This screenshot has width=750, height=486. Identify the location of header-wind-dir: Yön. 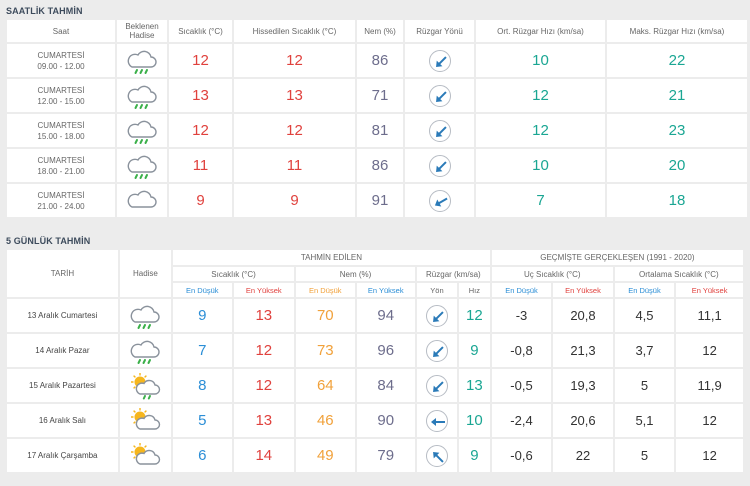
(436, 290).